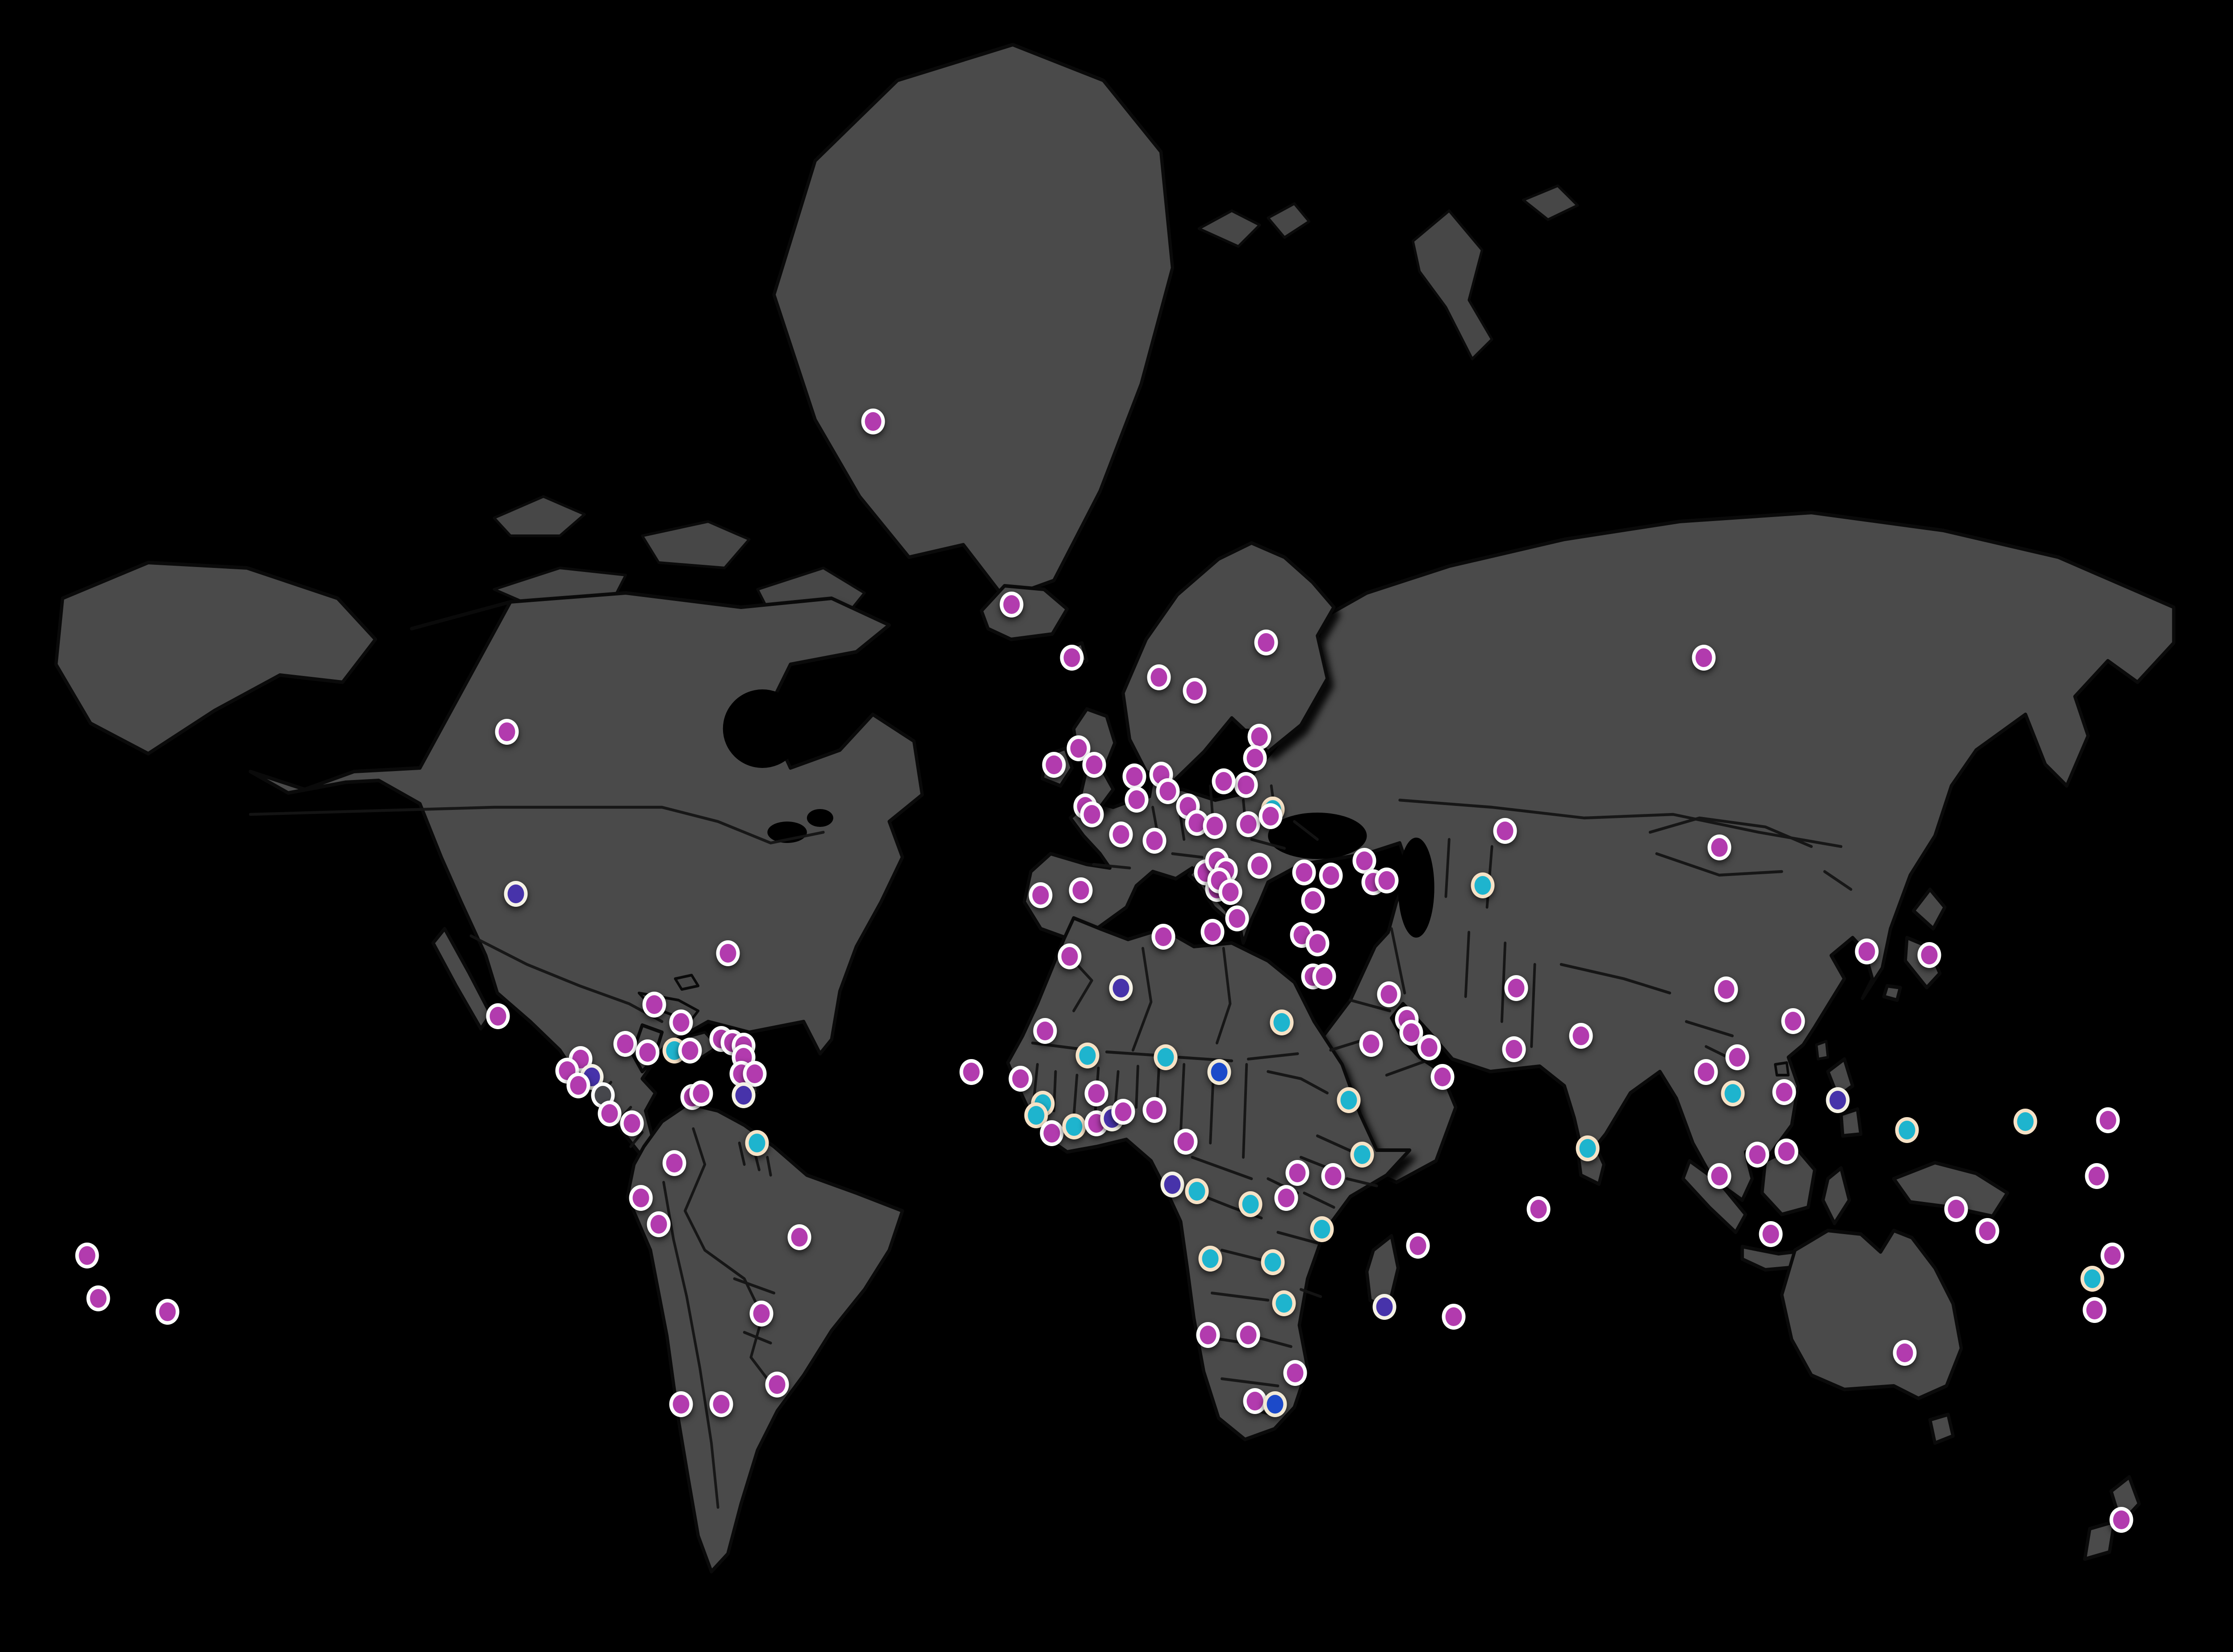  What do you see at coordinates (1159, 677) in the screenshot?
I see `map-marker-norway` at bounding box center [1159, 677].